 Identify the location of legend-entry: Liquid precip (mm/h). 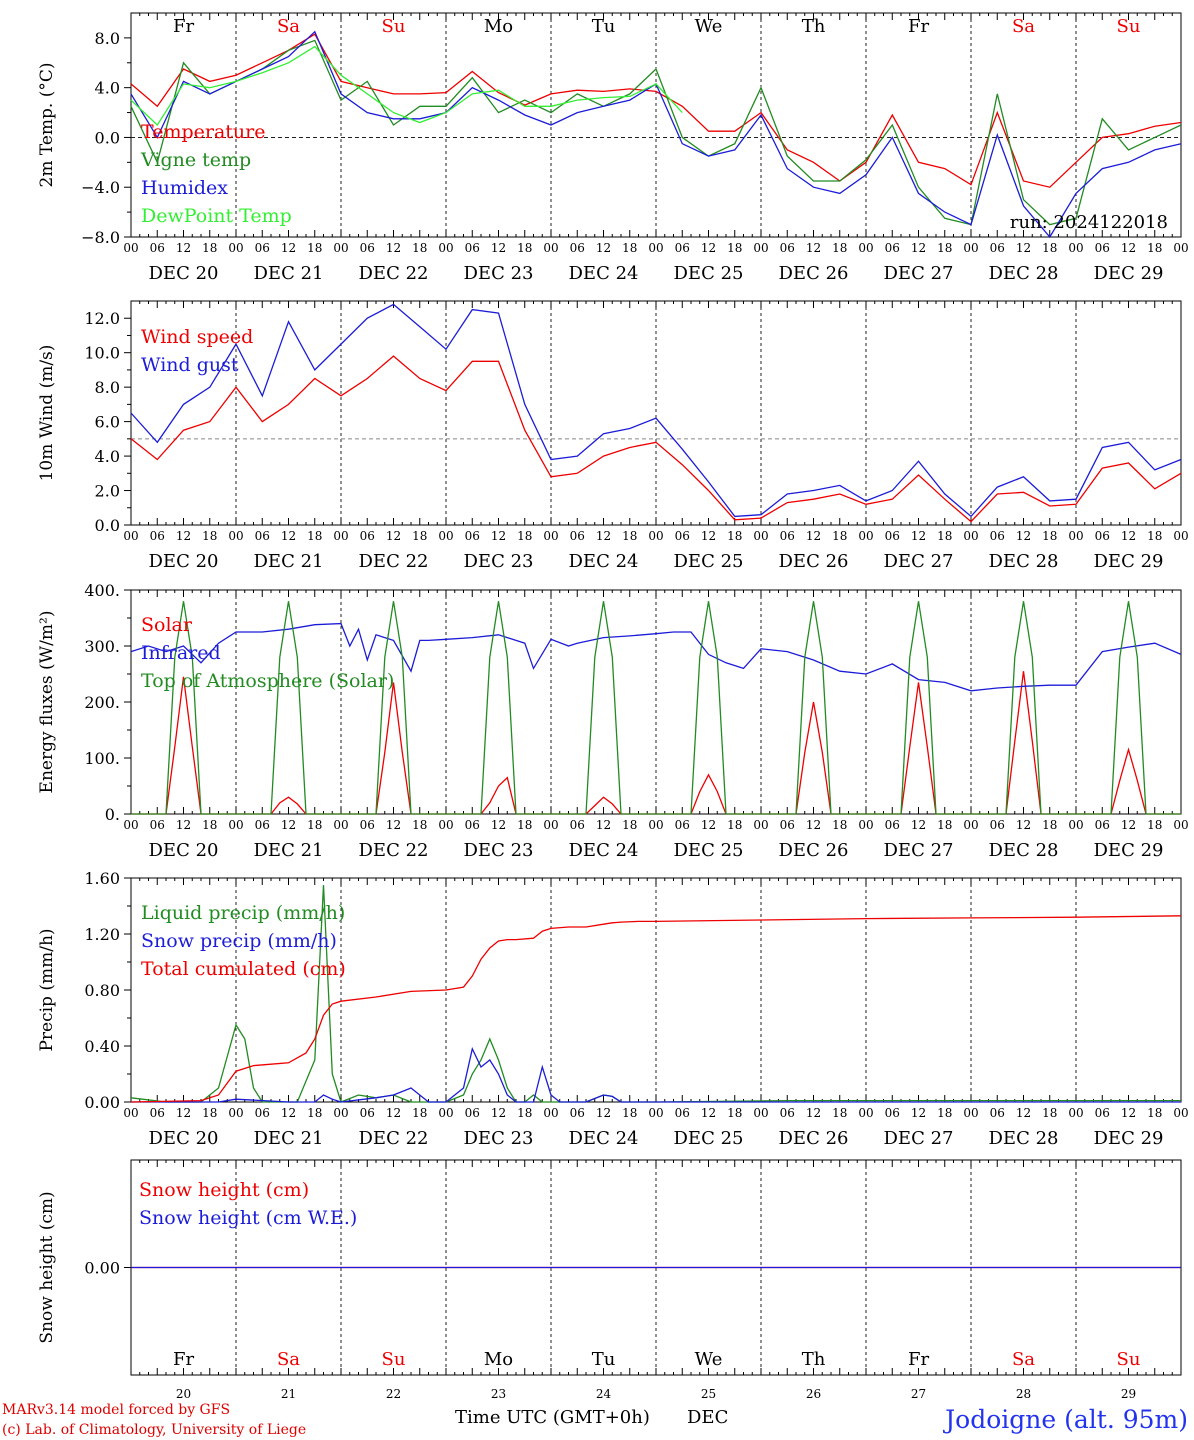
(243, 913).